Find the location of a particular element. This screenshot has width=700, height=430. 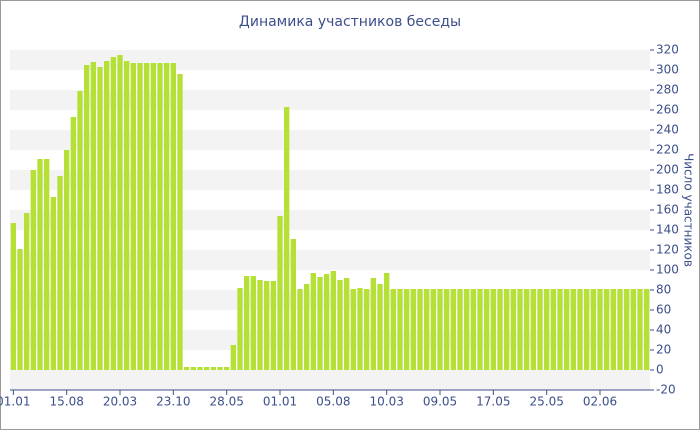

y-tick-label: 200 is located at coordinates (667, 170).